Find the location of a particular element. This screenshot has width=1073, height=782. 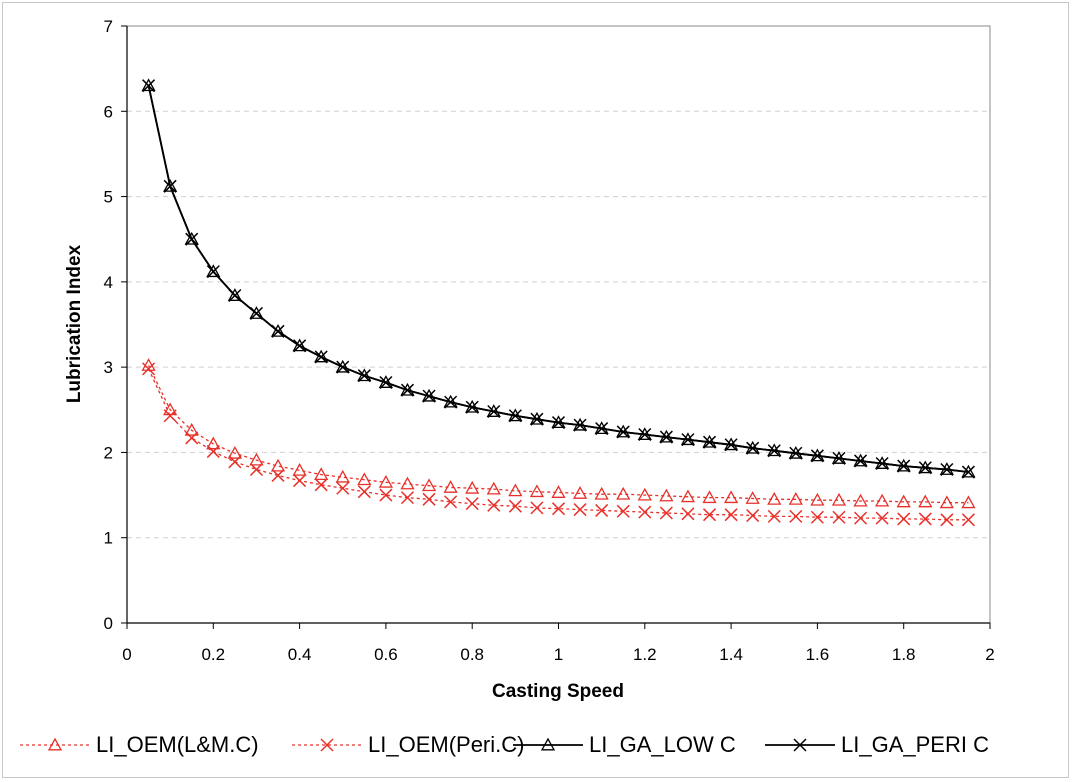

x-tick-label: 1 is located at coordinates (558, 654).